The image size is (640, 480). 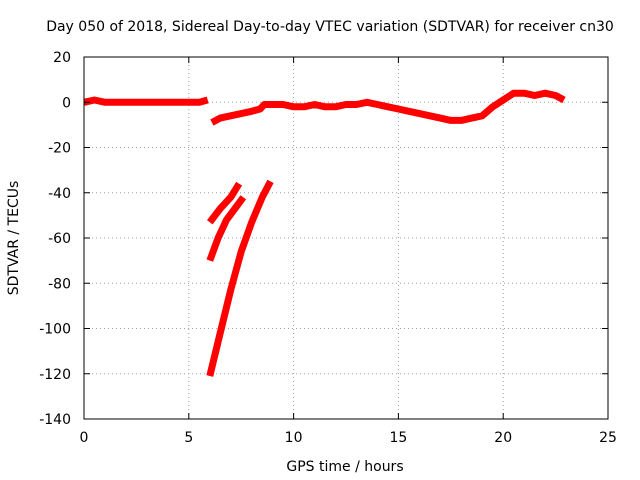 What do you see at coordinates (398, 438) in the screenshot?
I see `x-tick-label: 15` at bounding box center [398, 438].